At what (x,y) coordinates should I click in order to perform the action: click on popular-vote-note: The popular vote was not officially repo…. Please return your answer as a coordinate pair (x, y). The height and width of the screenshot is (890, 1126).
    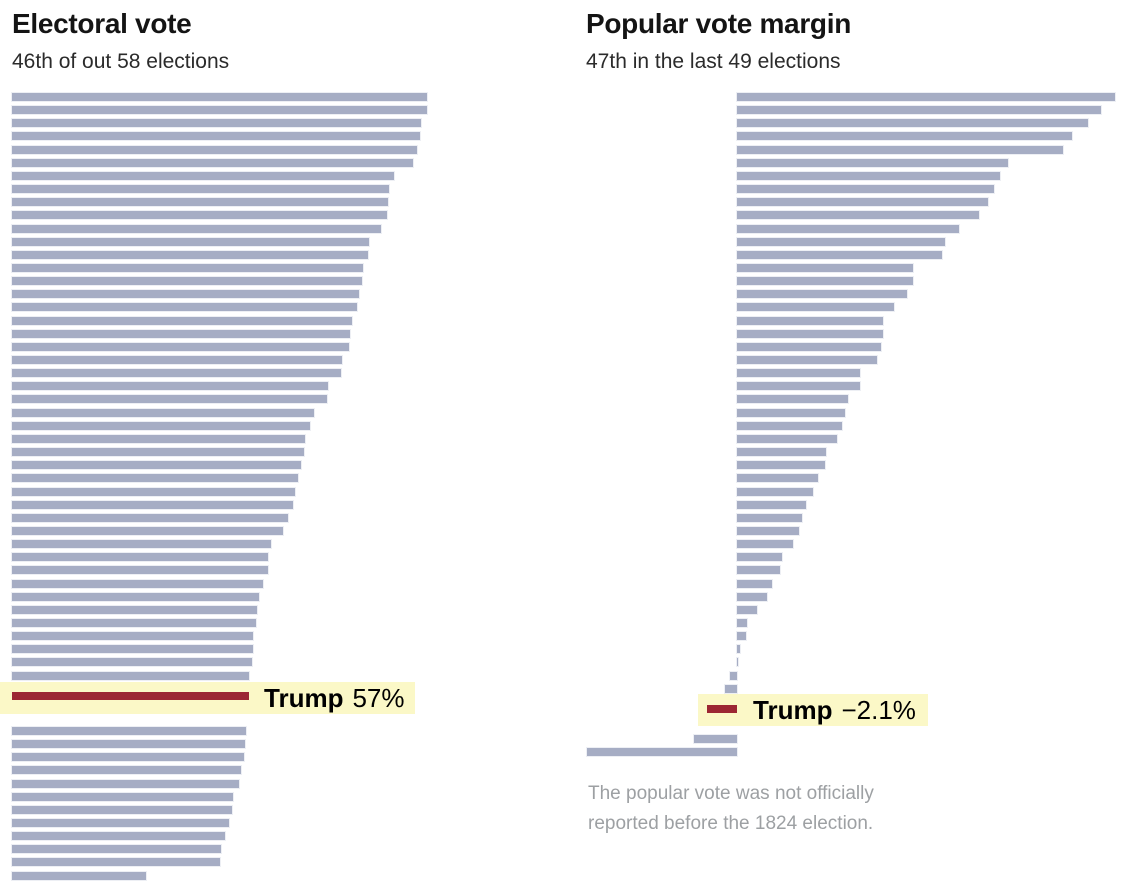
    Looking at the image, I should click on (731, 808).